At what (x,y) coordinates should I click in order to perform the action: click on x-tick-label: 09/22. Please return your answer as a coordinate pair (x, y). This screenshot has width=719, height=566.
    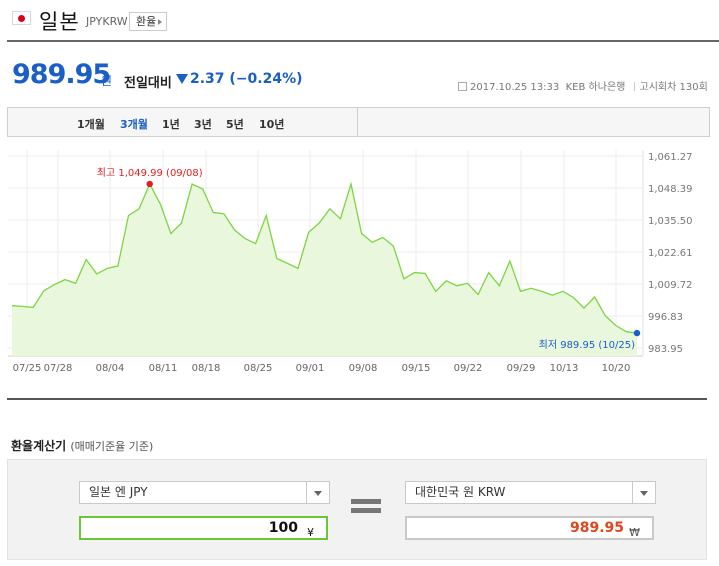
    Looking at the image, I should click on (468, 368).